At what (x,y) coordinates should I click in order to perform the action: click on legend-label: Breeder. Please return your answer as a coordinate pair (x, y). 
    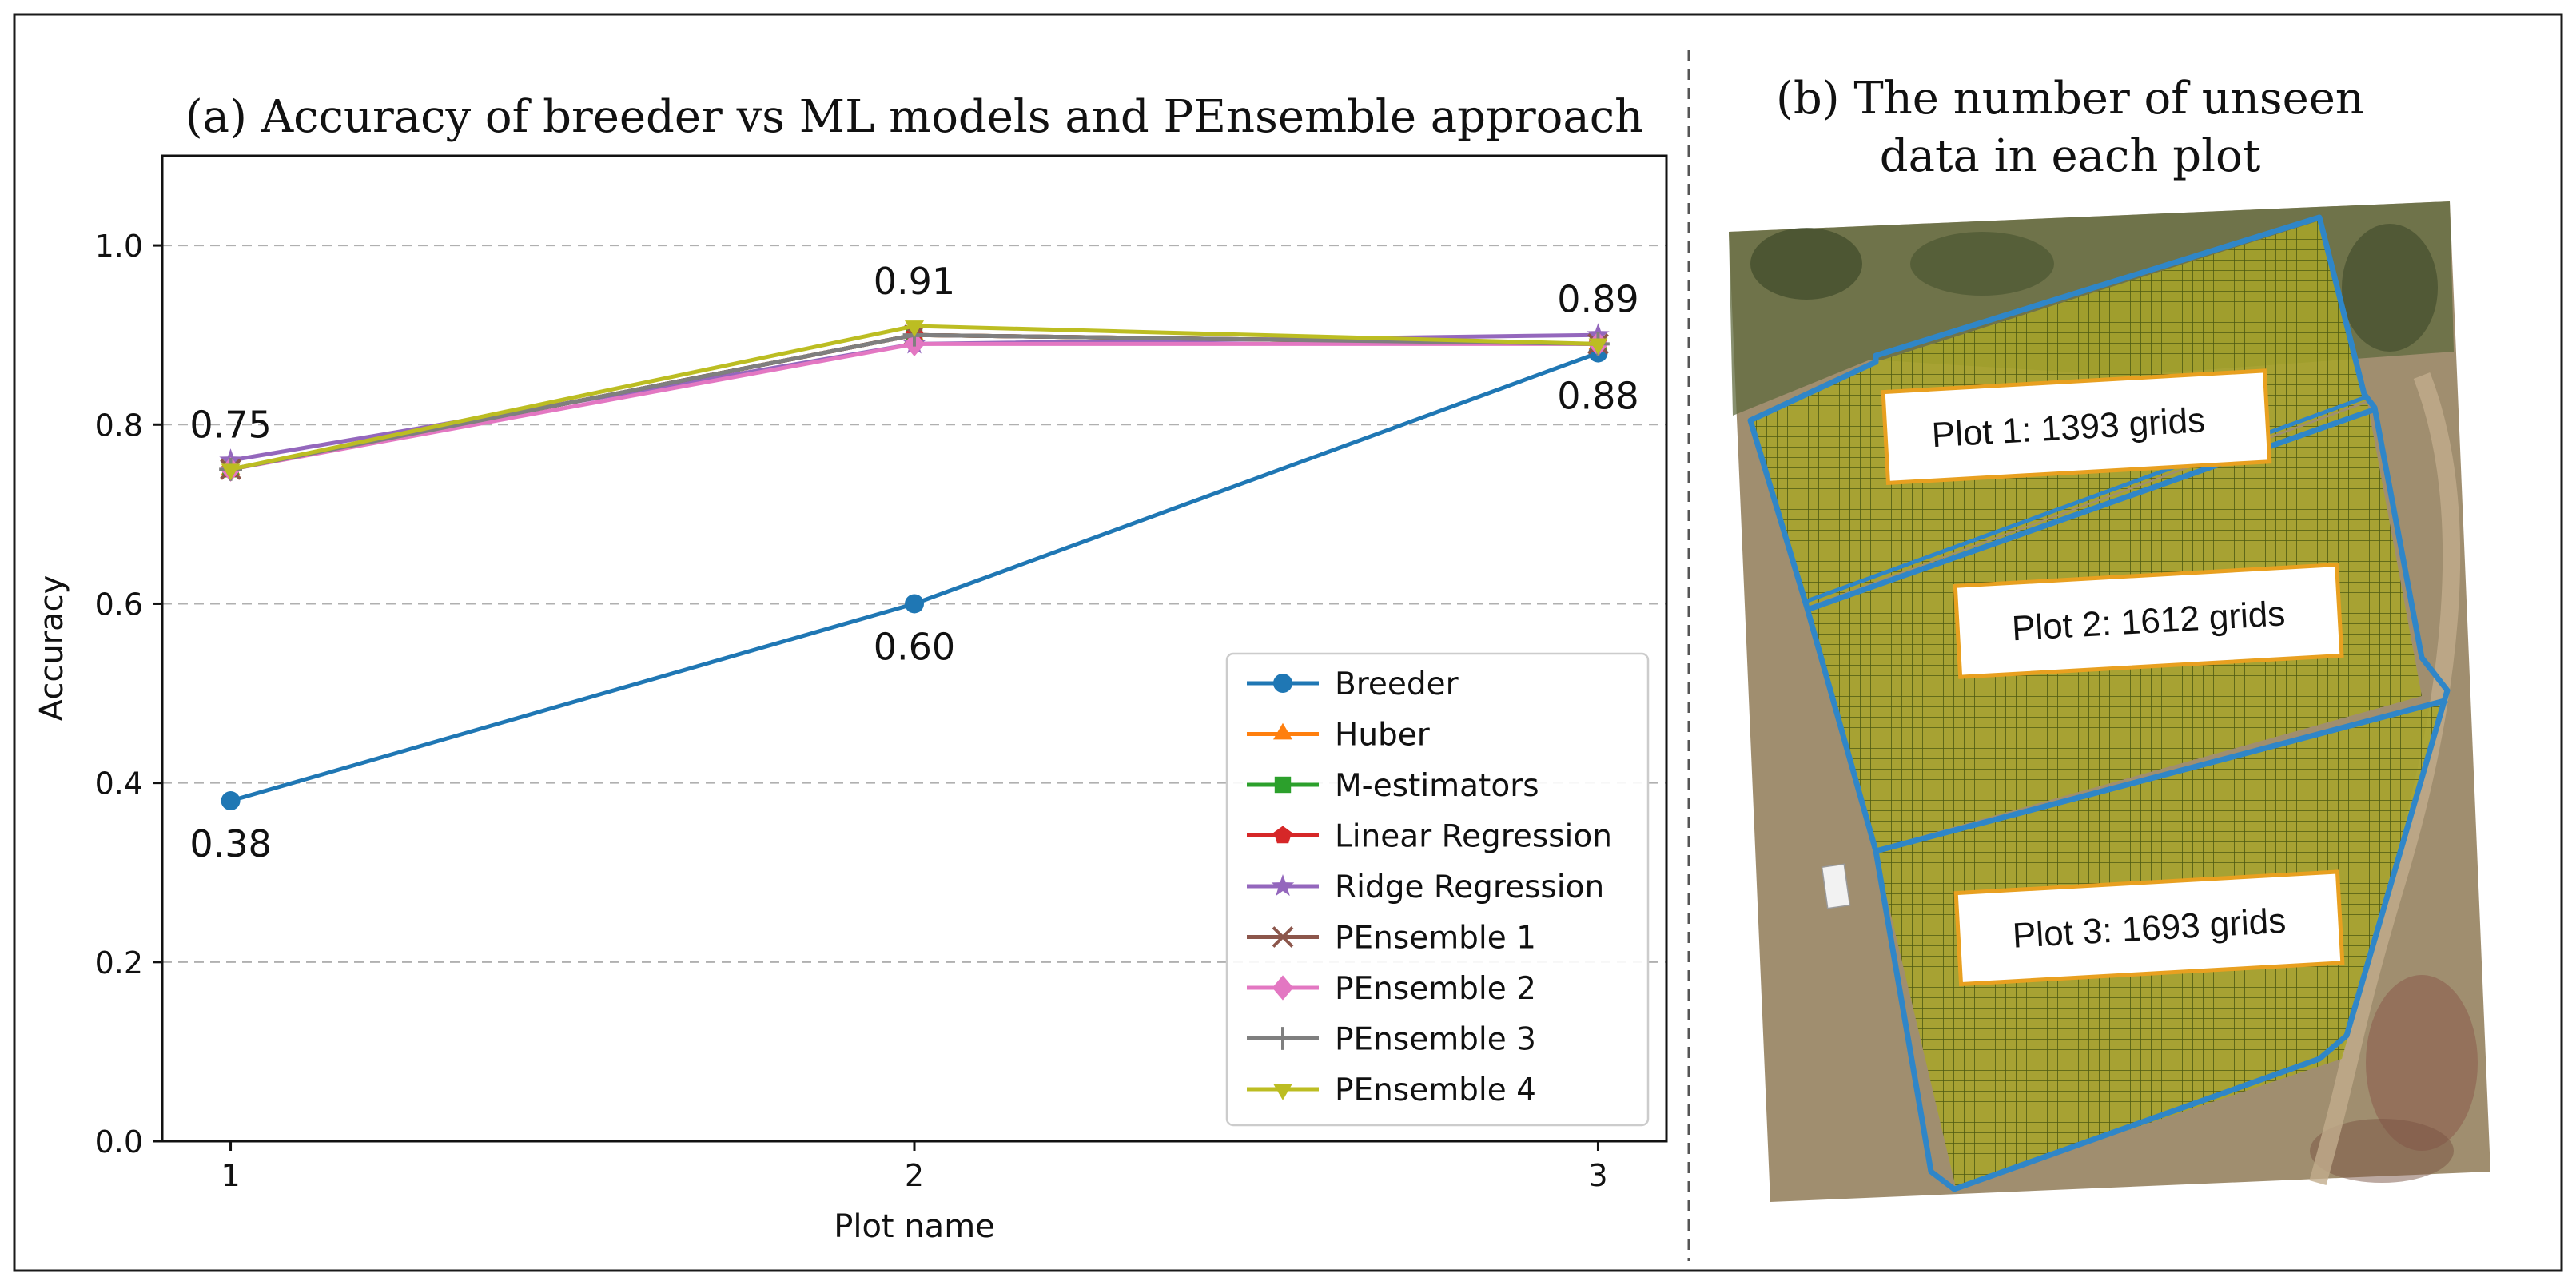
    Looking at the image, I should click on (1397, 684).